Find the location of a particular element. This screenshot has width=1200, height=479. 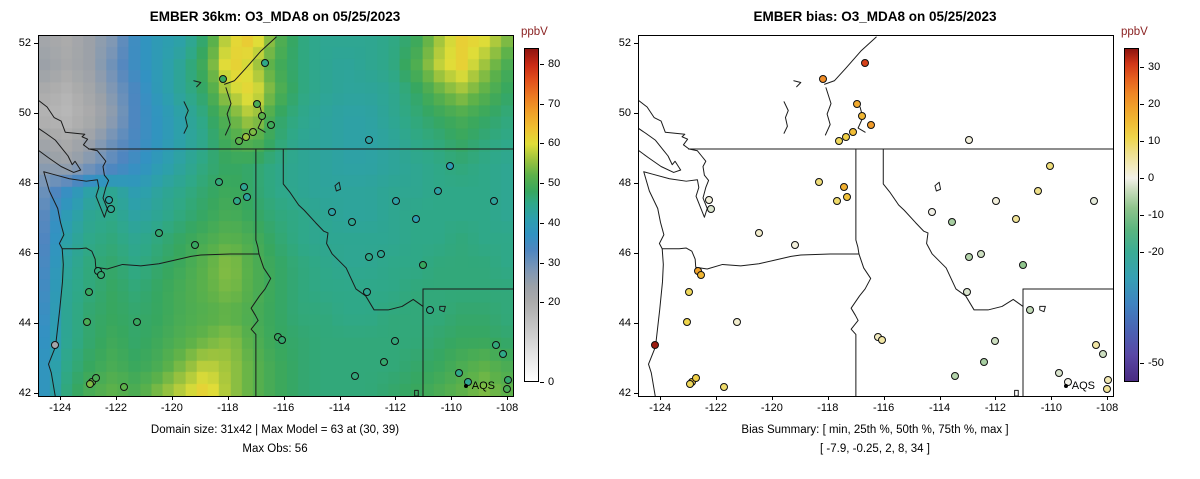

colorbar-tick-label: -10 is located at coordinates (1156, 215).